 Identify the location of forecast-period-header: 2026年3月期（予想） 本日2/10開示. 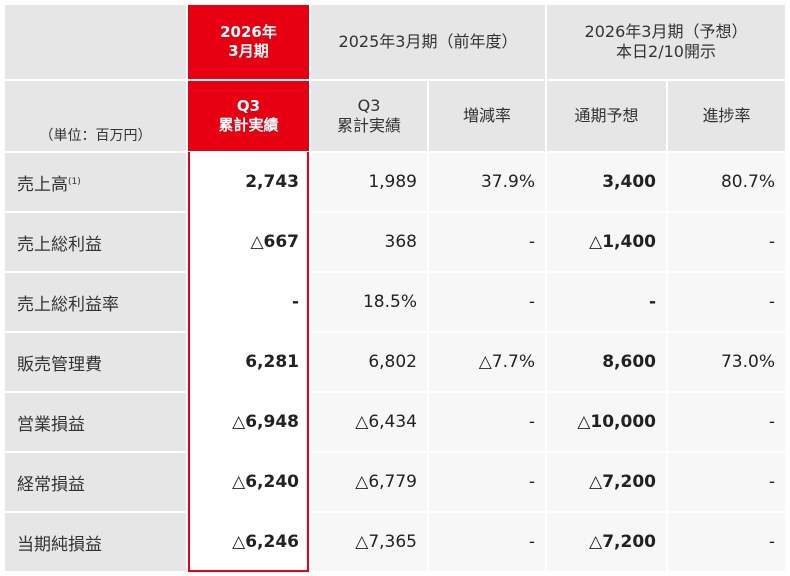
(666, 42).